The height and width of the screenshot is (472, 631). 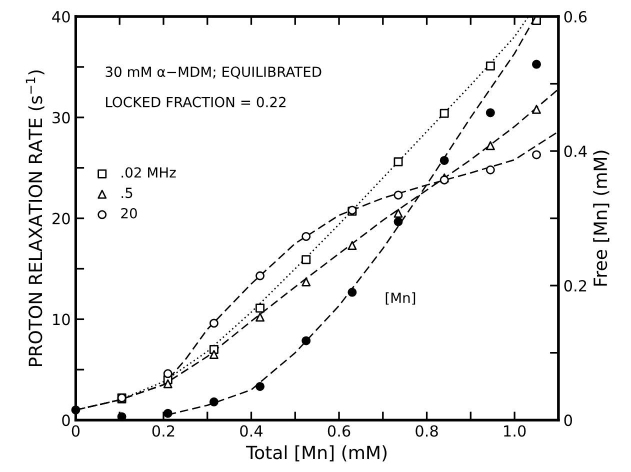 I want to click on y2-tick-label: 0, so click(x=568, y=420).